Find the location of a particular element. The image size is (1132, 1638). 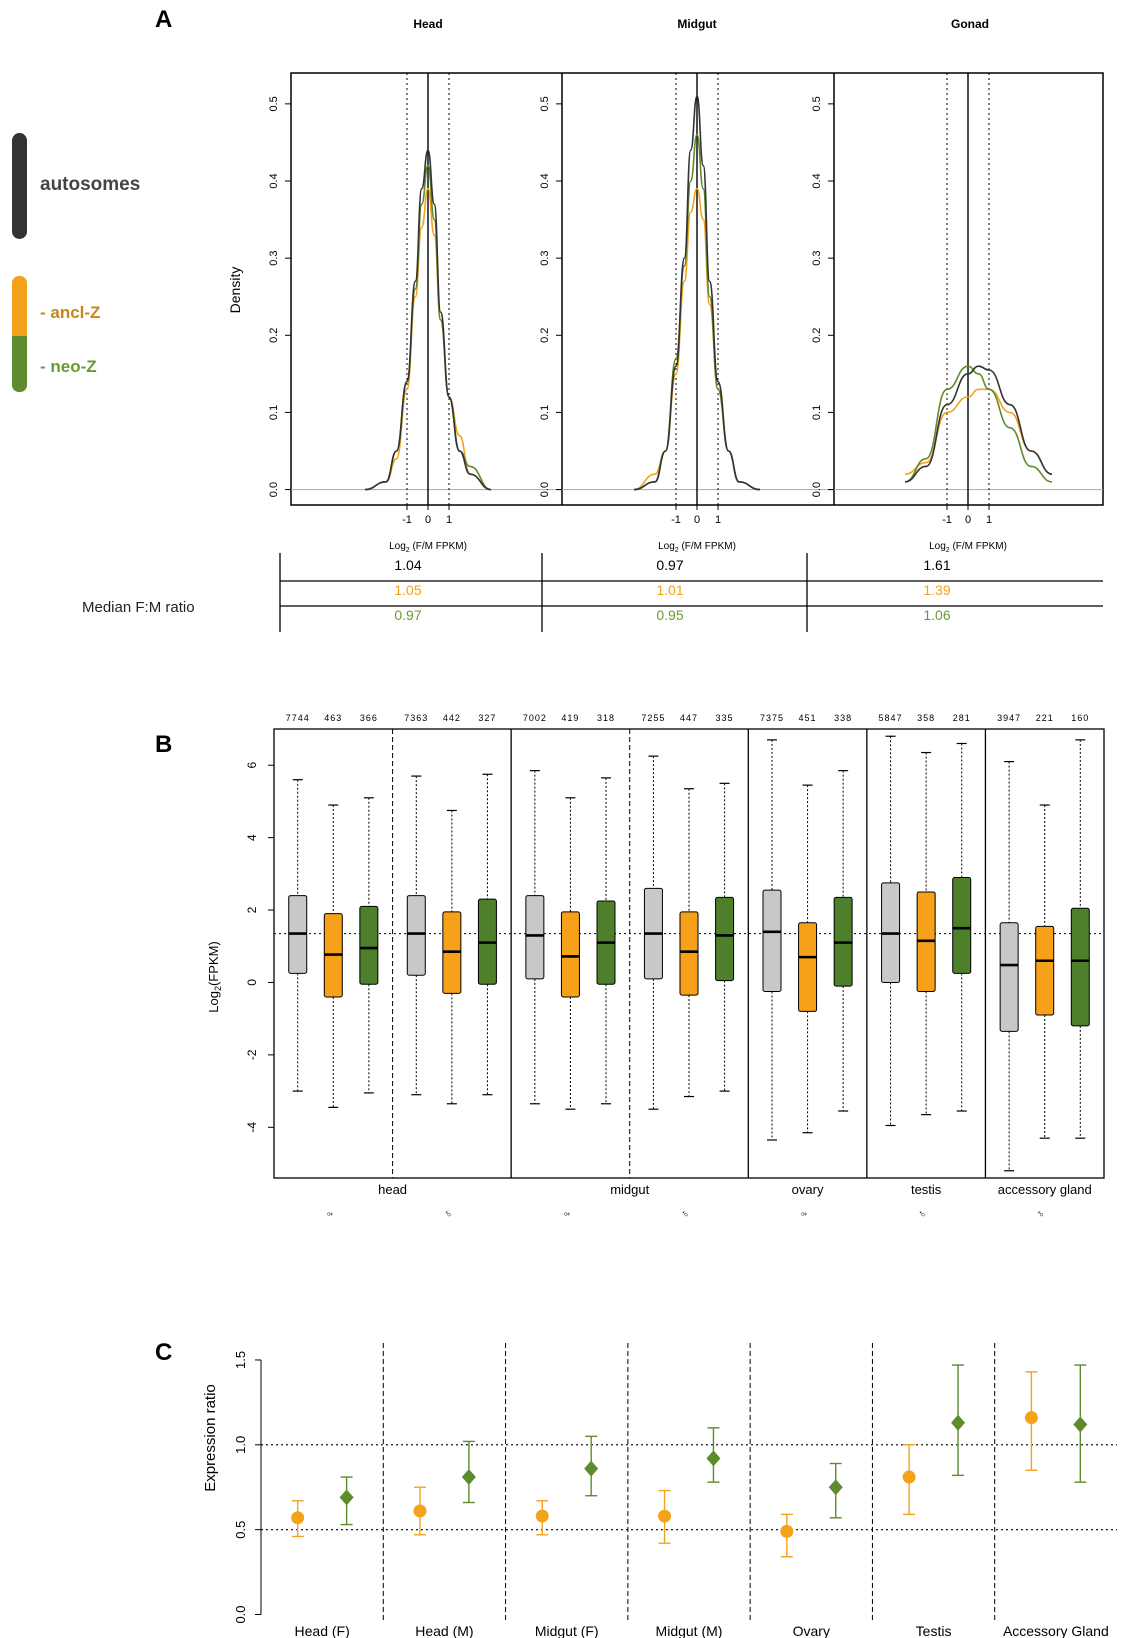

legend-ancl-z-label: - ancl-Z is located at coordinates (70, 312).